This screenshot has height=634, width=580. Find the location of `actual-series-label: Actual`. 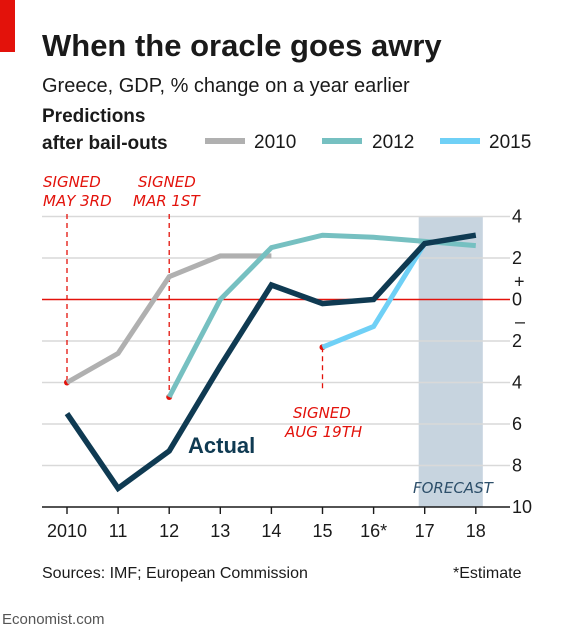

actual-series-label: Actual is located at coordinates (221, 445).